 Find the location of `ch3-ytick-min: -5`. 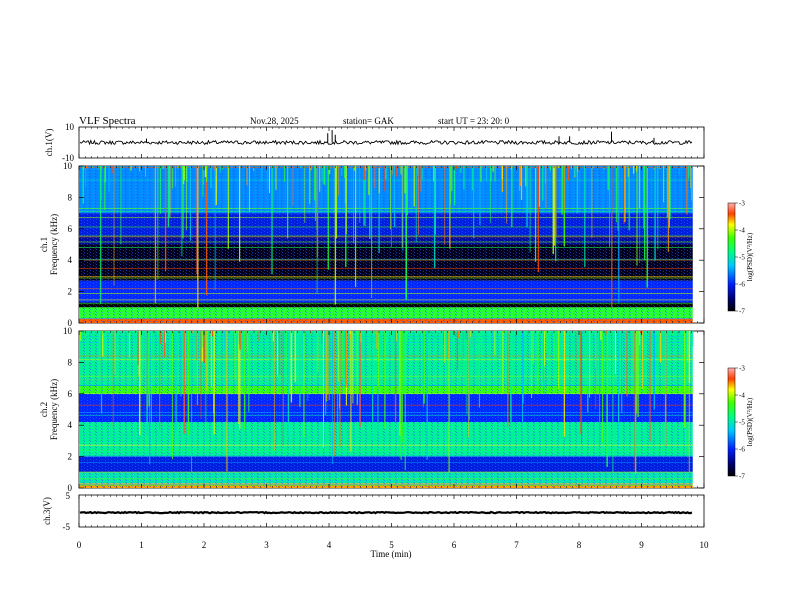

ch3-ytick-min: -5 is located at coordinates (67, 527).